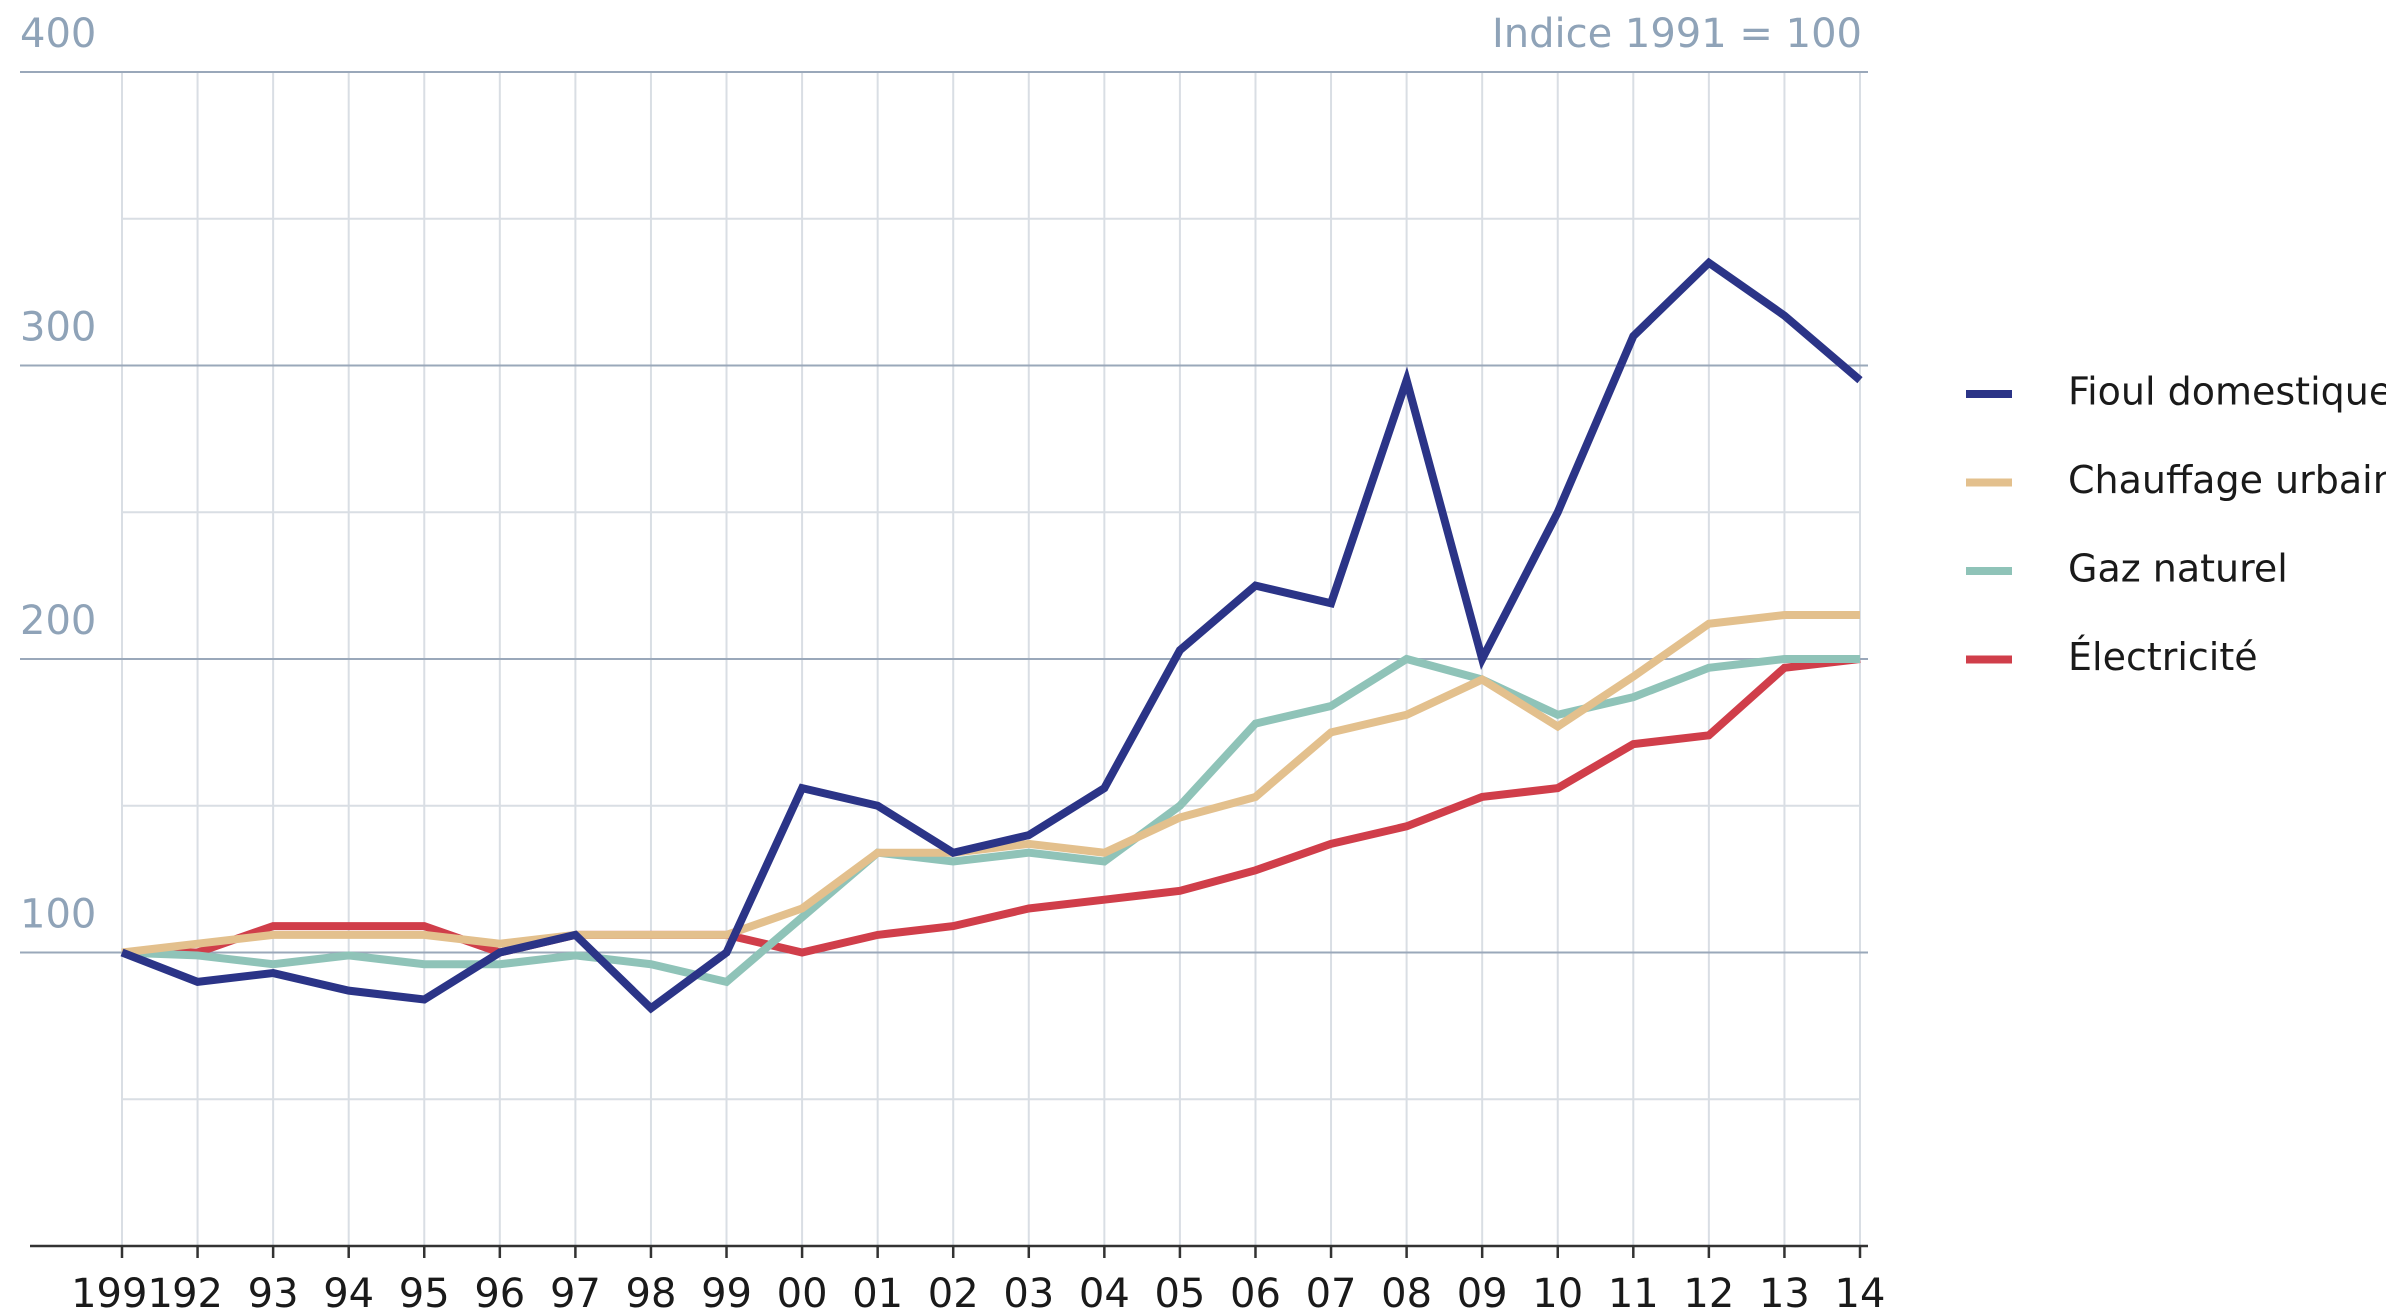 This screenshot has height=1314, width=2386. Describe the element at coordinates (1104, 1292) in the screenshot. I see `x-tick-label: 04` at that location.